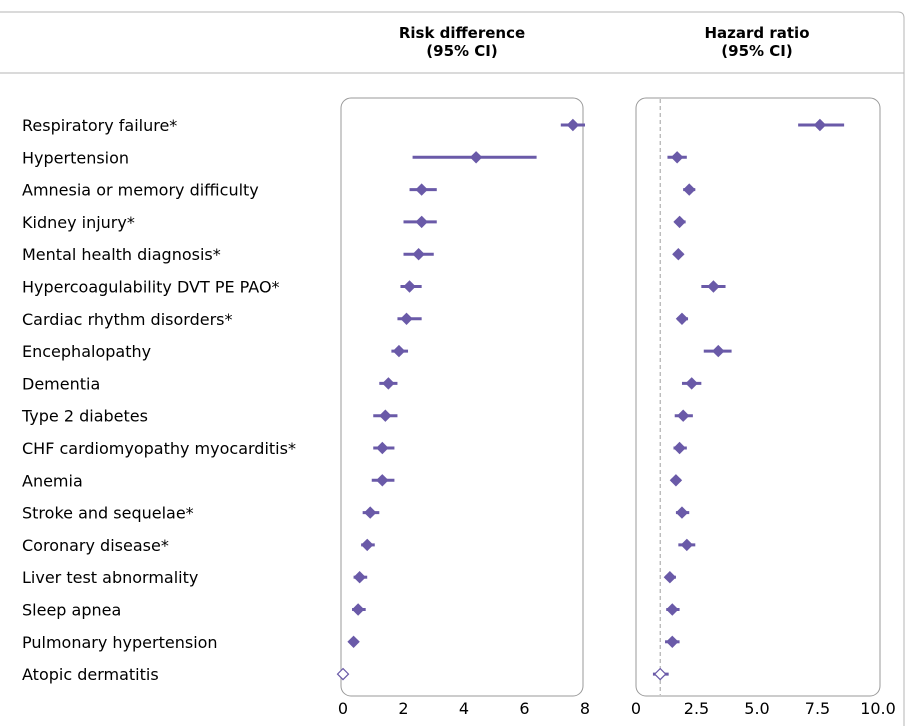  Describe the element at coordinates (71, 610) in the screenshot. I see `row-label: Sleep apnea` at that location.